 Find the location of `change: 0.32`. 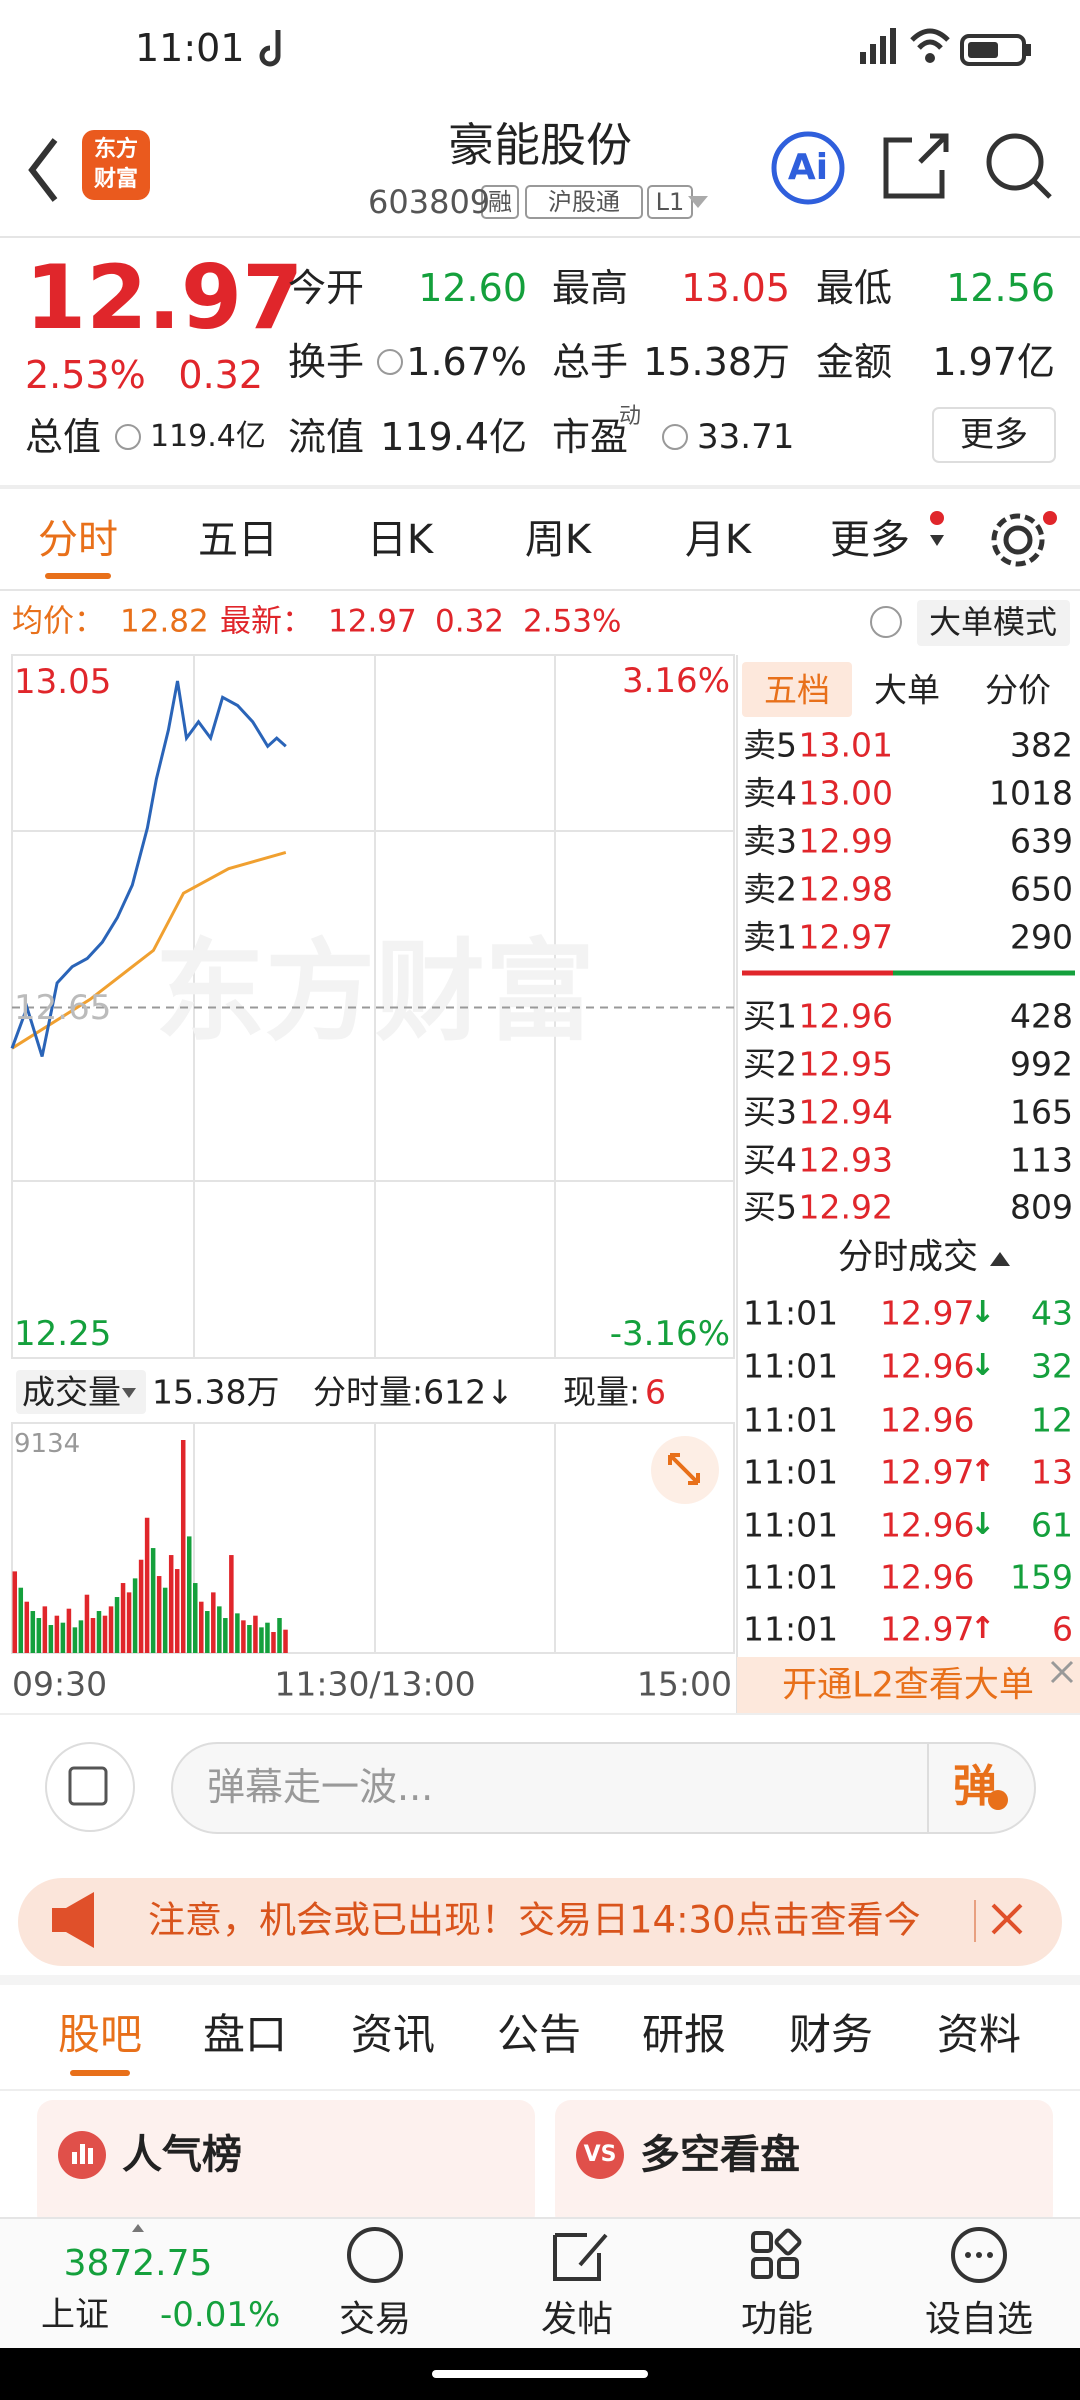

change: 0.32 is located at coordinates (220, 375).